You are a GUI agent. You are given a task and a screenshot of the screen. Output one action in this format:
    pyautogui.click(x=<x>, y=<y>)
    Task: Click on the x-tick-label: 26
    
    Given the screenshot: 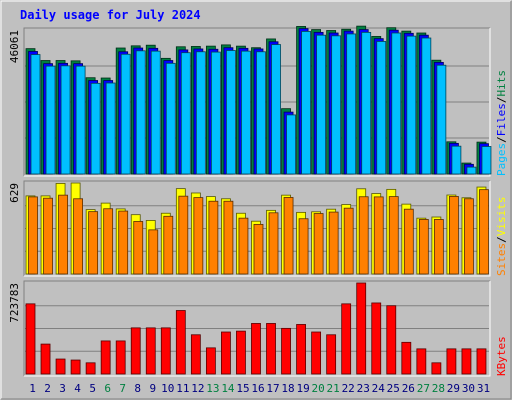 What is the action you would take?
    pyautogui.click(x=408, y=388)
    